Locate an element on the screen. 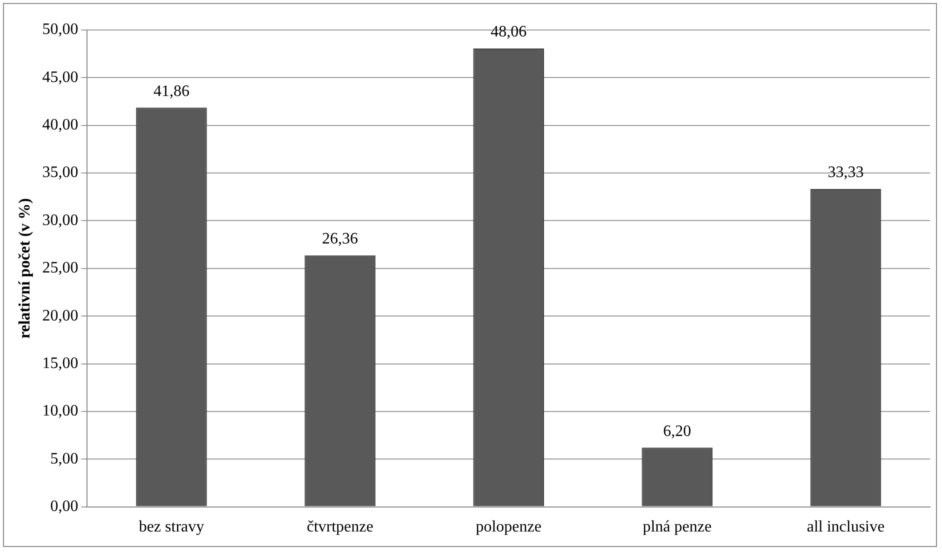 Image resolution: width=942 pixels, height=552 pixels. y-axis-title: relativní počet (v %) is located at coordinates (25, 268).